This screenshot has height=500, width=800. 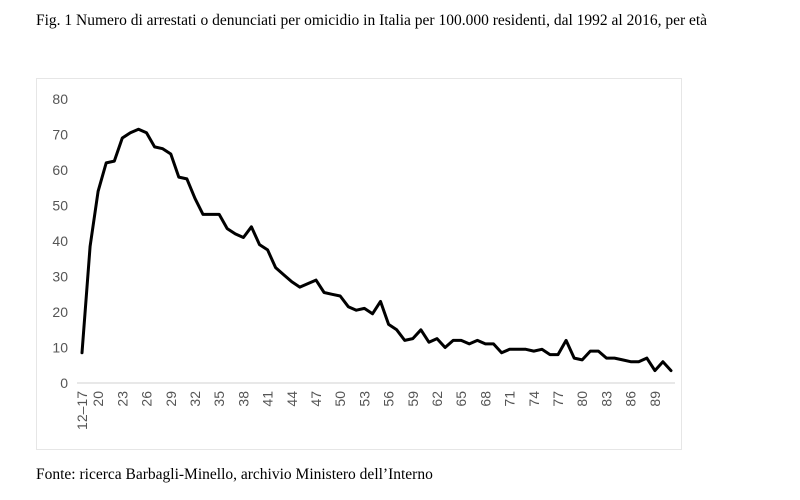 What do you see at coordinates (534, 399) in the screenshot?
I see `x-tick-label: 74` at bounding box center [534, 399].